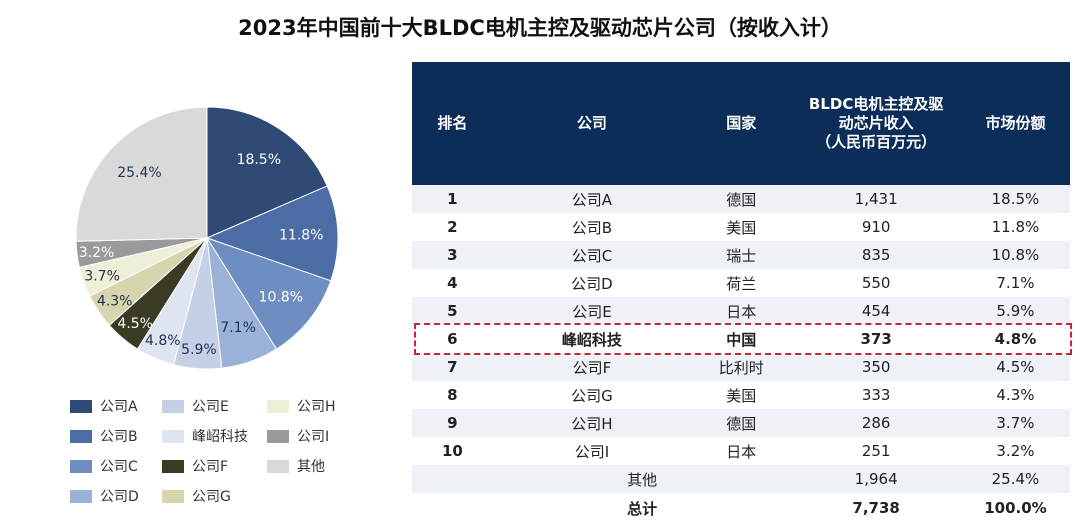 This screenshot has width=1080, height=532. What do you see at coordinates (876, 283) in the screenshot?
I see `cell-revenue: 550` at bounding box center [876, 283].